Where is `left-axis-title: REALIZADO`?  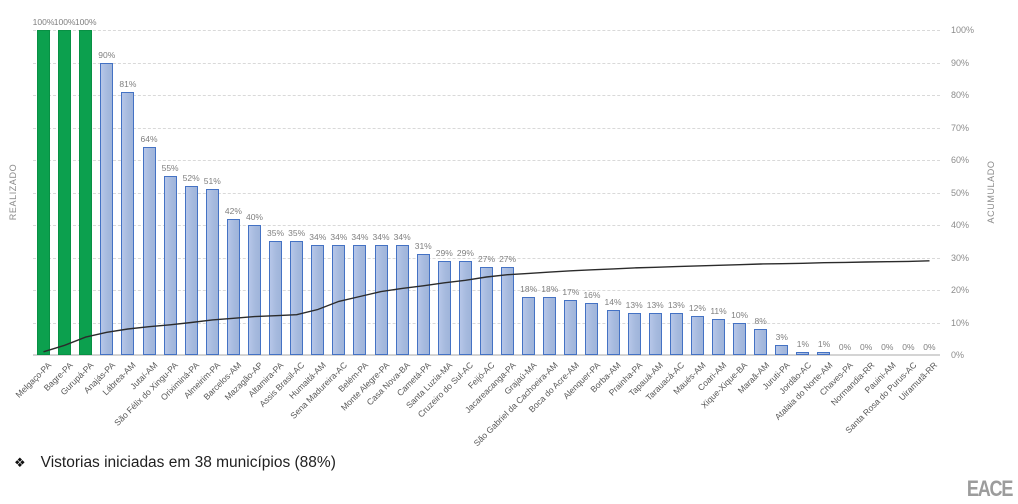 left-axis-title: REALIZADO is located at coordinates (13, 192).